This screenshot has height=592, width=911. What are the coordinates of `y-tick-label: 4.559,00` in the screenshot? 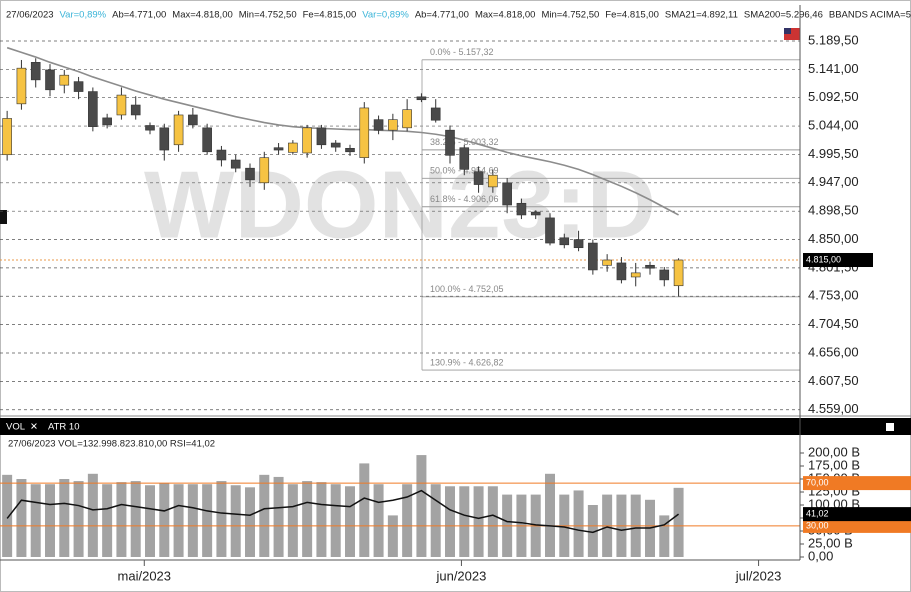 It's located at (833, 408).